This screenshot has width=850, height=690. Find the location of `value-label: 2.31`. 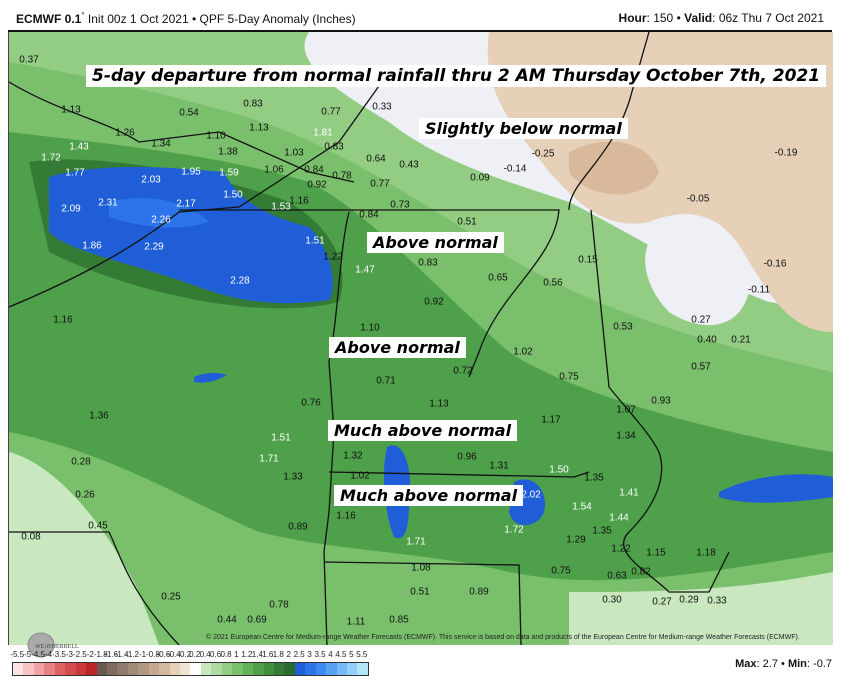

value-label: 2.31 is located at coordinates (108, 203).